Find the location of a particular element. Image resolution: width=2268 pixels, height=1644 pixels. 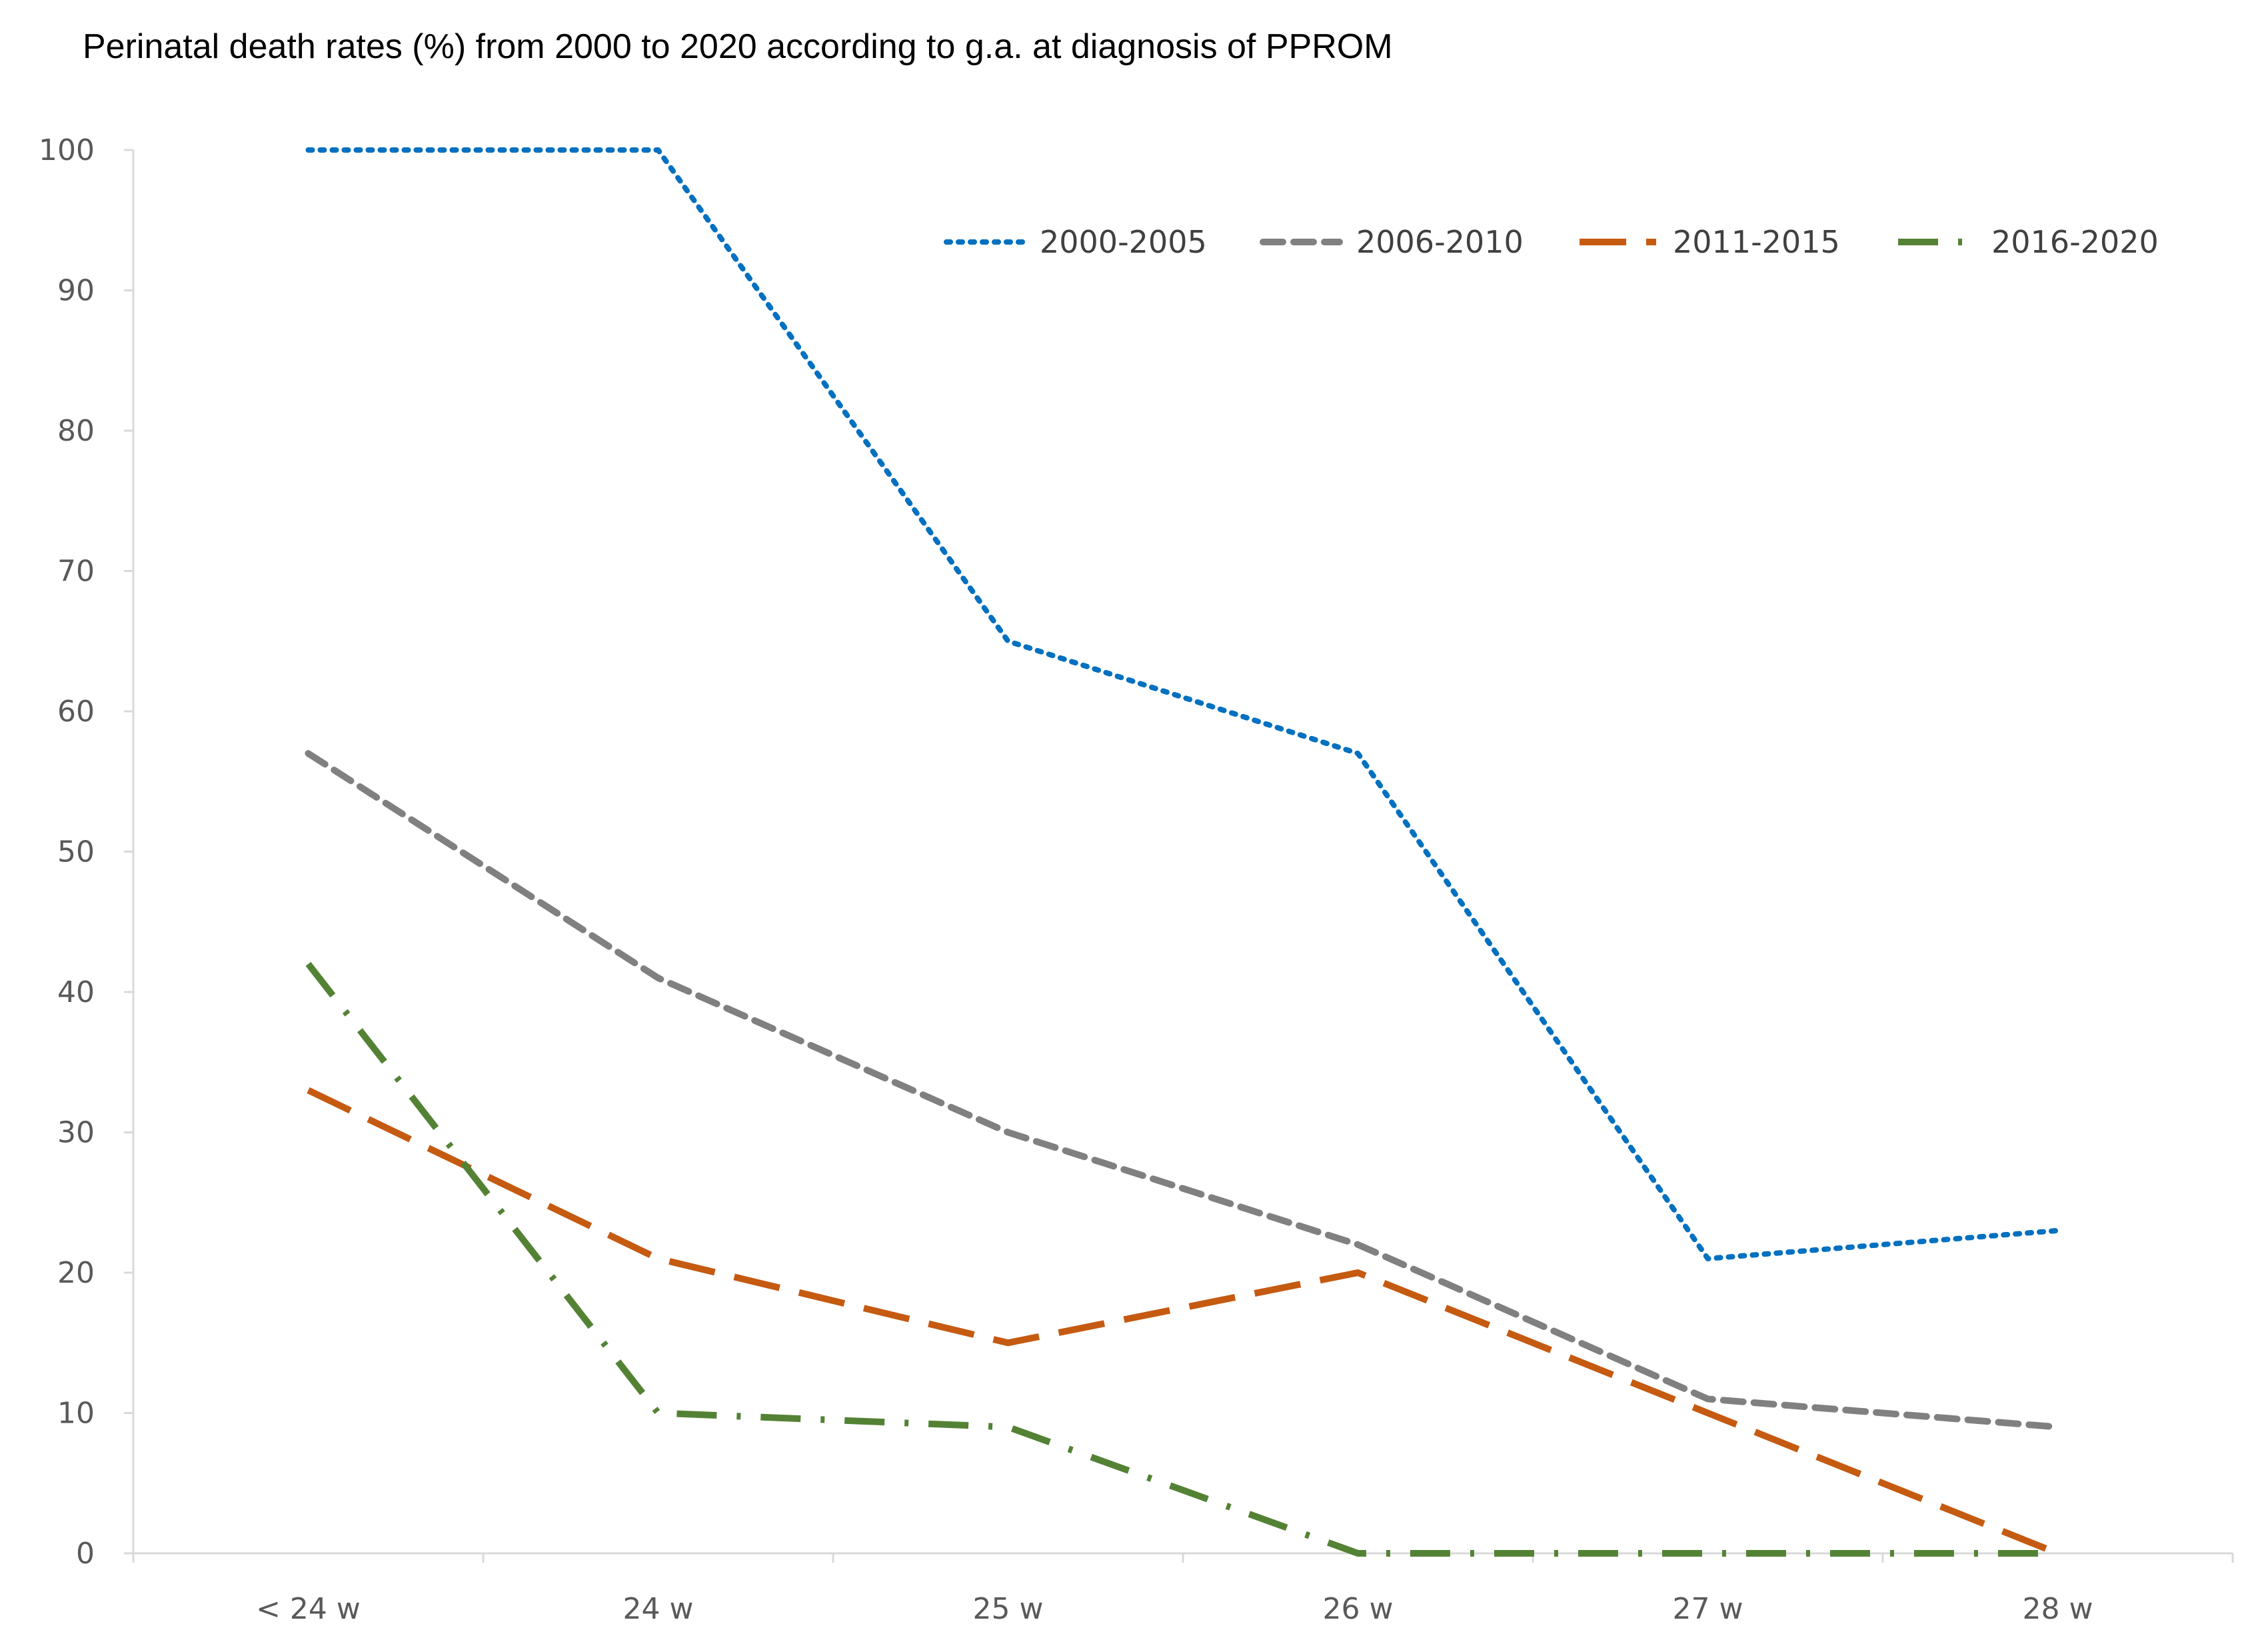

y-tick-label: 0 is located at coordinates (86, 1554).